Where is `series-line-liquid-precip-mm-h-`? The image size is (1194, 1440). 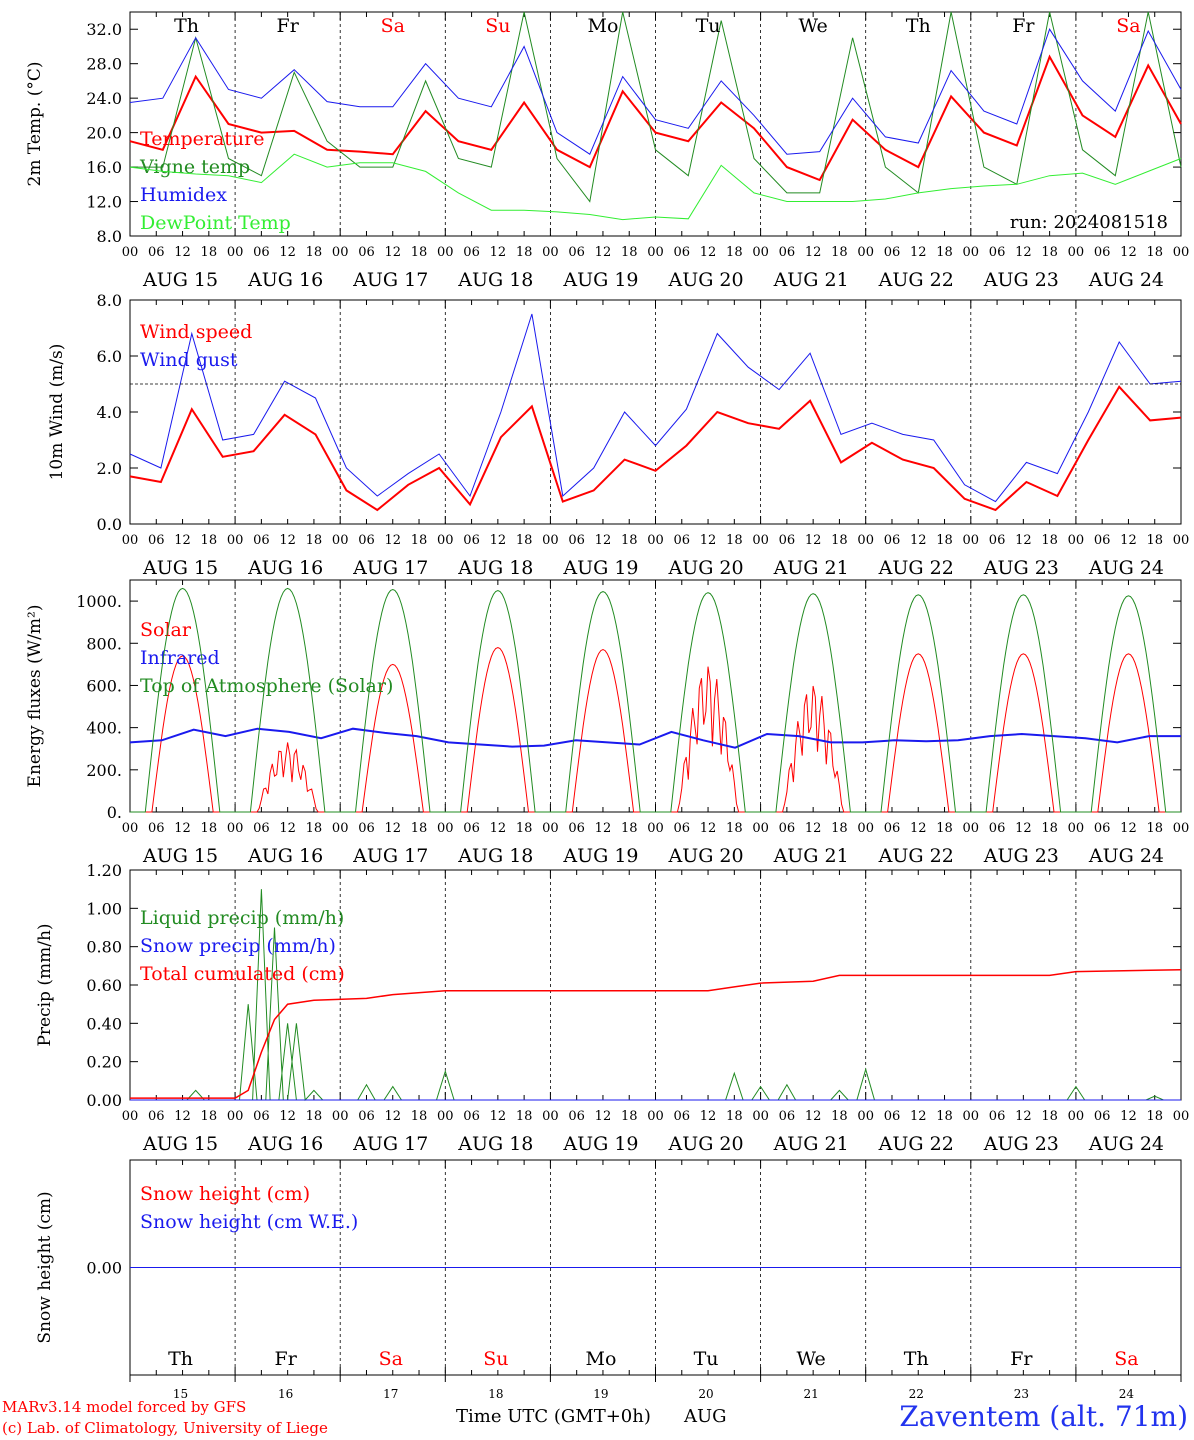
series-line-liquid-precip-mm-h- is located at coordinates (655, 995).